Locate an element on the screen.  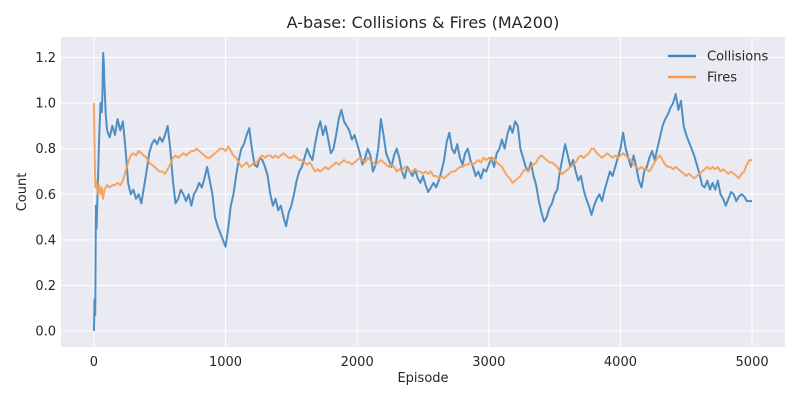
y-tick-label: 0.8 is located at coordinates (45, 149).